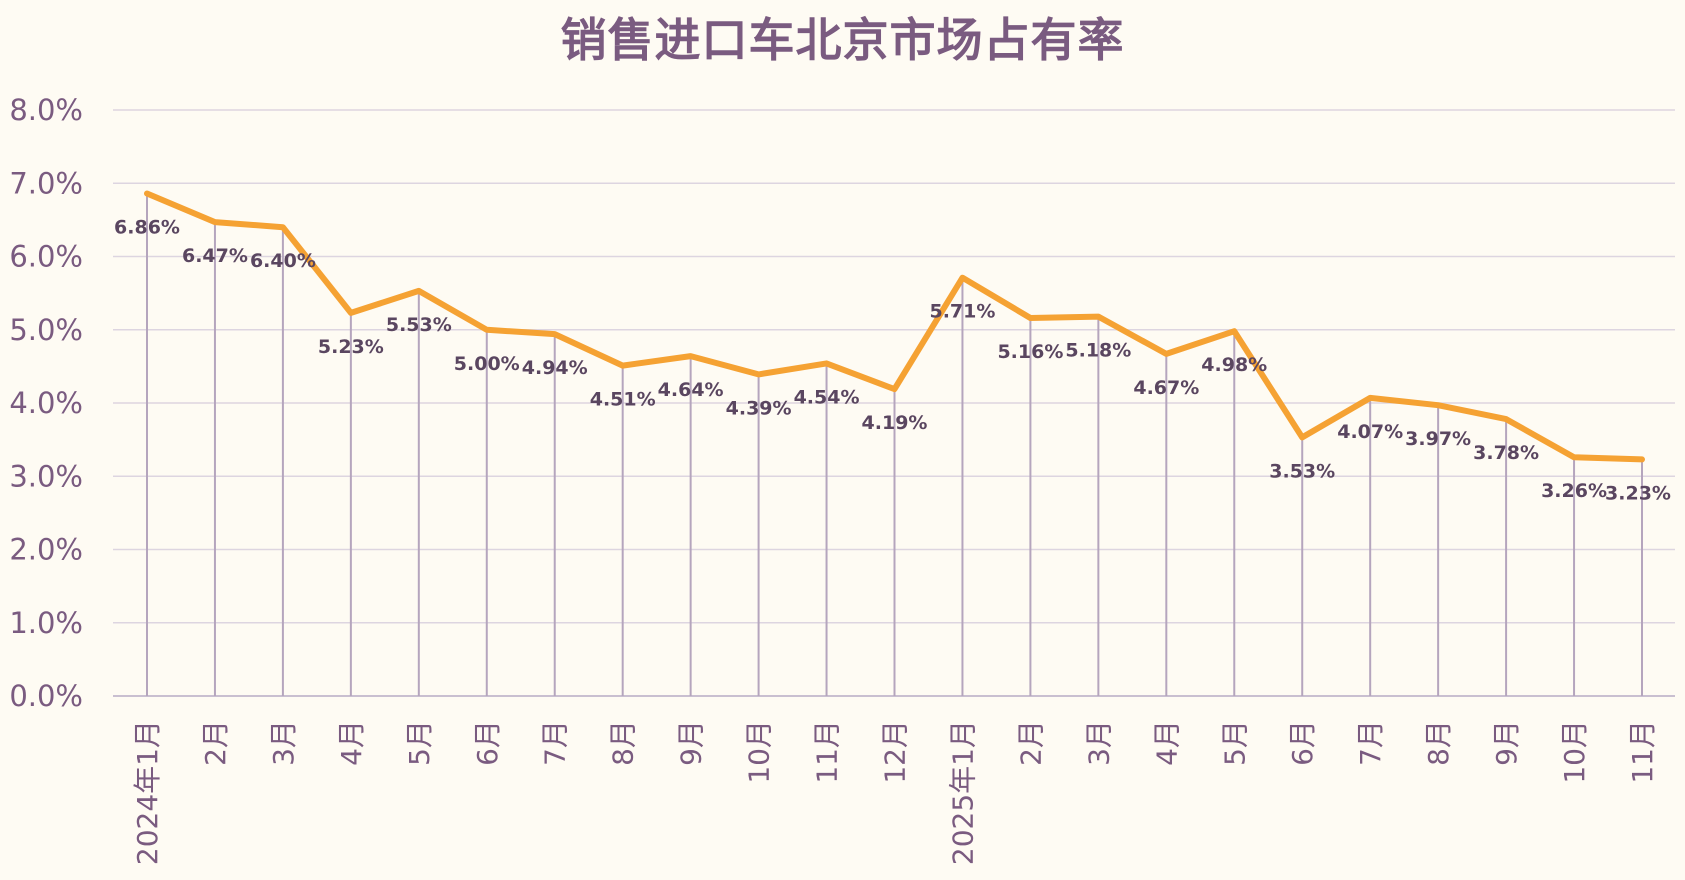 The image size is (1685, 880). Describe the element at coordinates (1234, 365) in the screenshot. I see `data-label: 4.98%` at that location.